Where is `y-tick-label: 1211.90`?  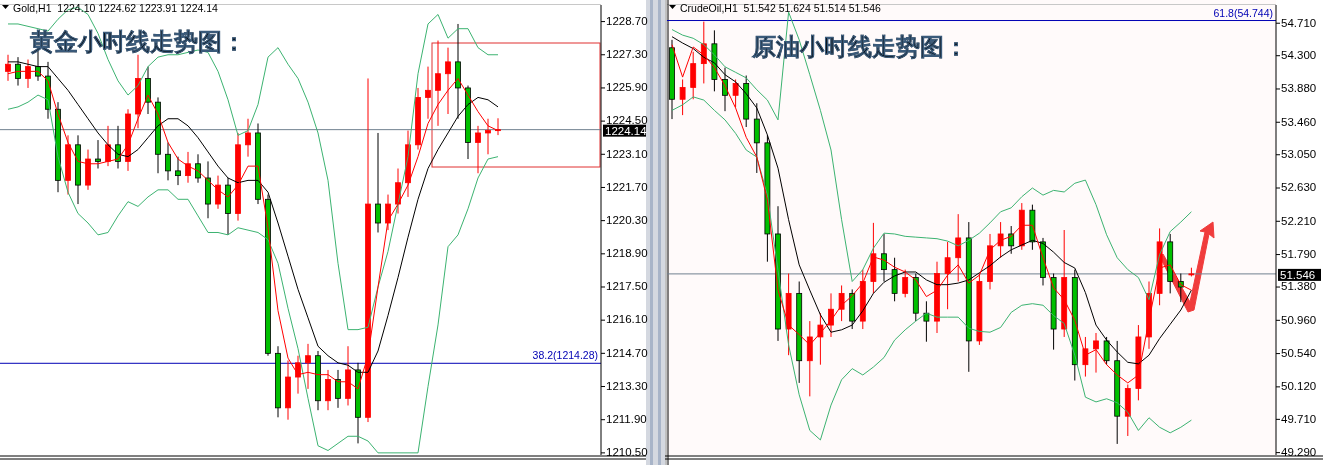
y-tick-label: 1211.90 is located at coordinates (626, 418).